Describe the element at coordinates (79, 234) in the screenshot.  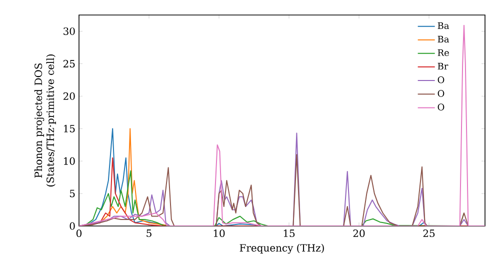
I see `x-tick-label: 0` at that location.